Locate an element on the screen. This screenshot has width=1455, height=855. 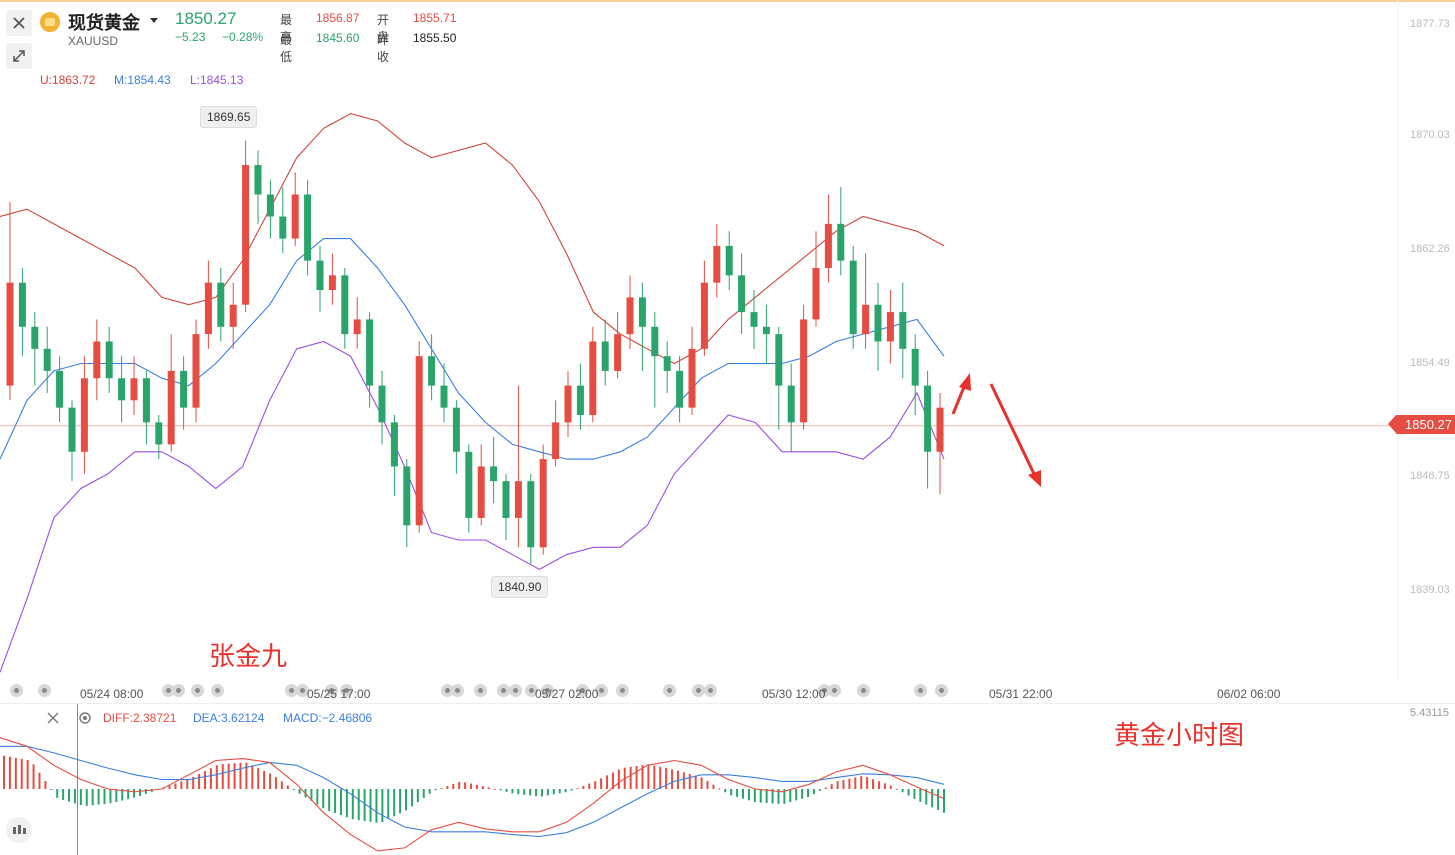
chevron-down-icon is located at coordinates (154, 20).